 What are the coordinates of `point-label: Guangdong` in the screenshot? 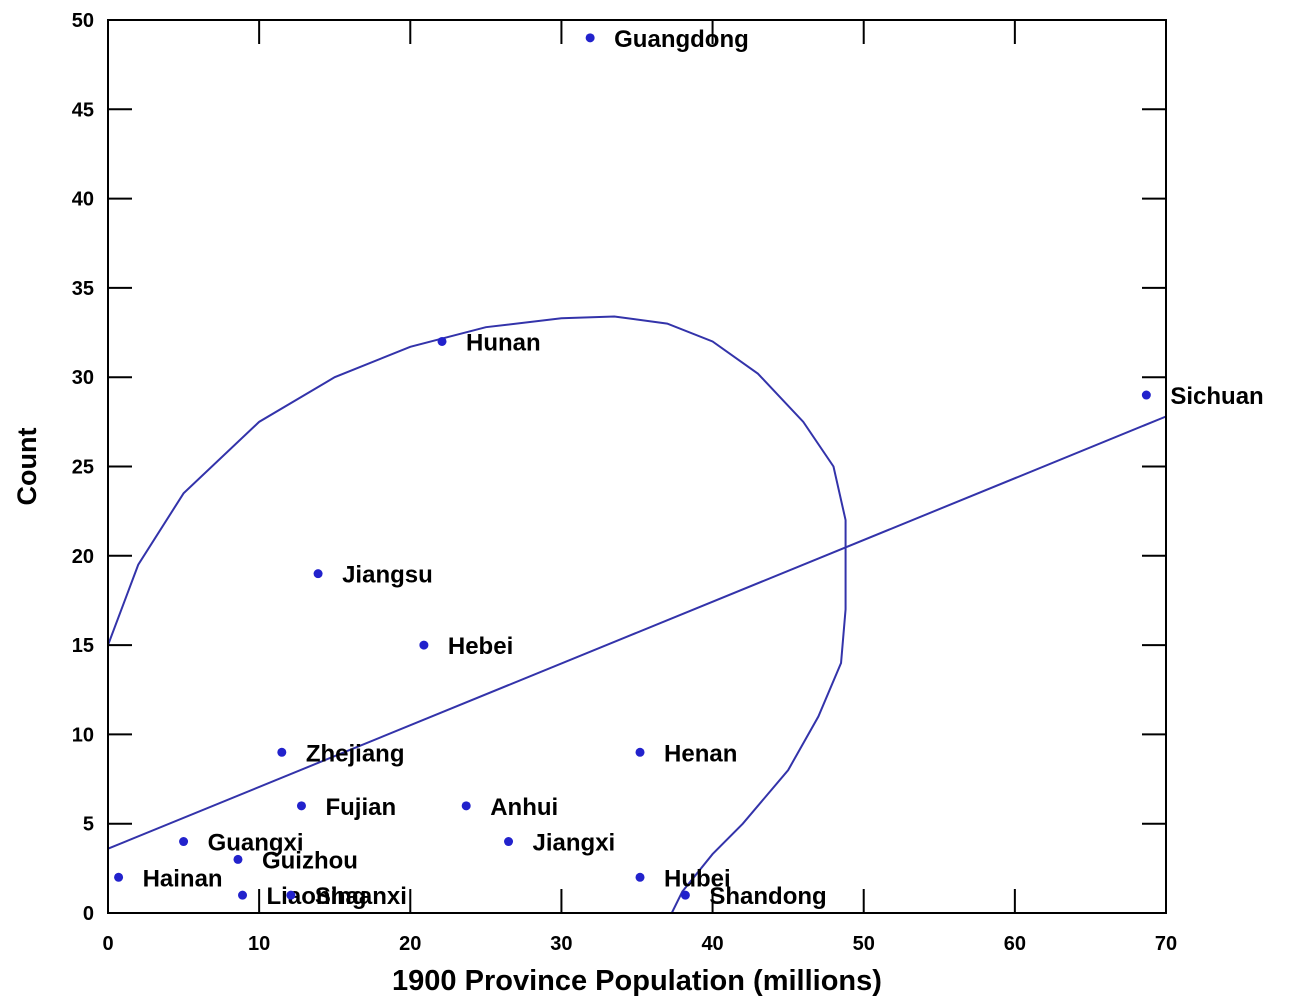 It's located at (681, 39).